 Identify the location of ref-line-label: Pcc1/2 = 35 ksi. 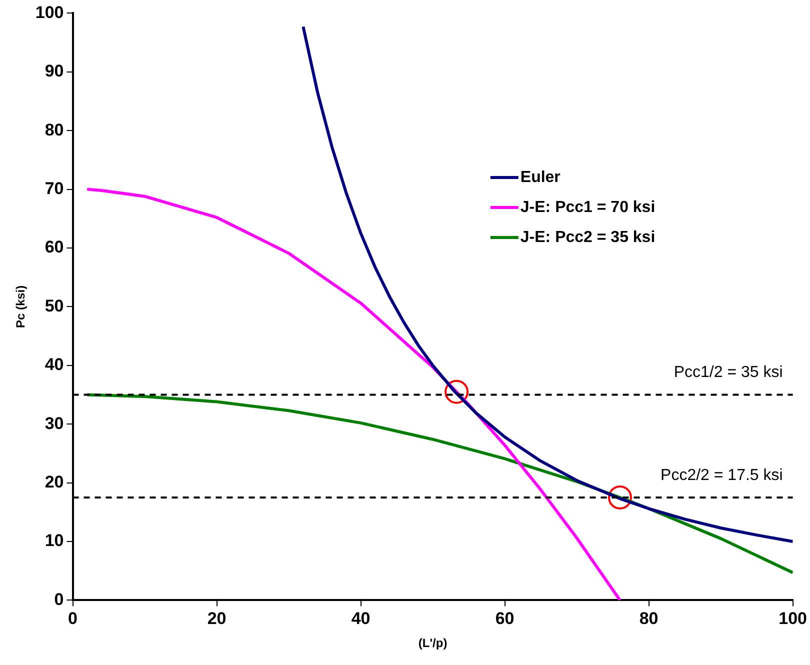
(728, 373).